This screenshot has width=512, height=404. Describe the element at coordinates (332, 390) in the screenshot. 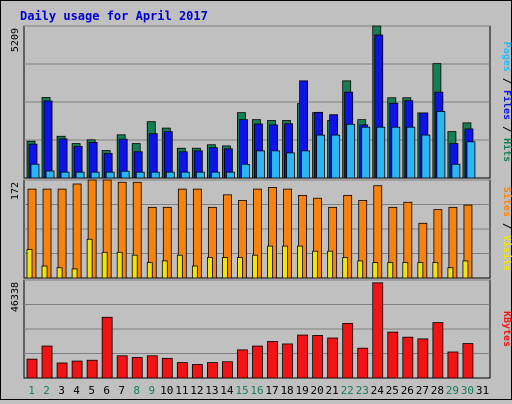

I see `xtick-label-day-21: 21` at that location.